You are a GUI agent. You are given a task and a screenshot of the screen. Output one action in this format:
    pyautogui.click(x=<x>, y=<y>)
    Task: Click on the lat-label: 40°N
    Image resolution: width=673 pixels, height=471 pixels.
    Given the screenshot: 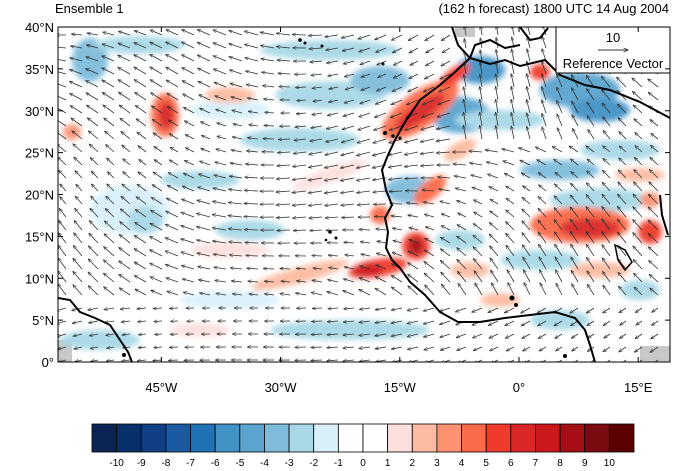 What is the action you would take?
    pyautogui.click(x=39, y=27)
    